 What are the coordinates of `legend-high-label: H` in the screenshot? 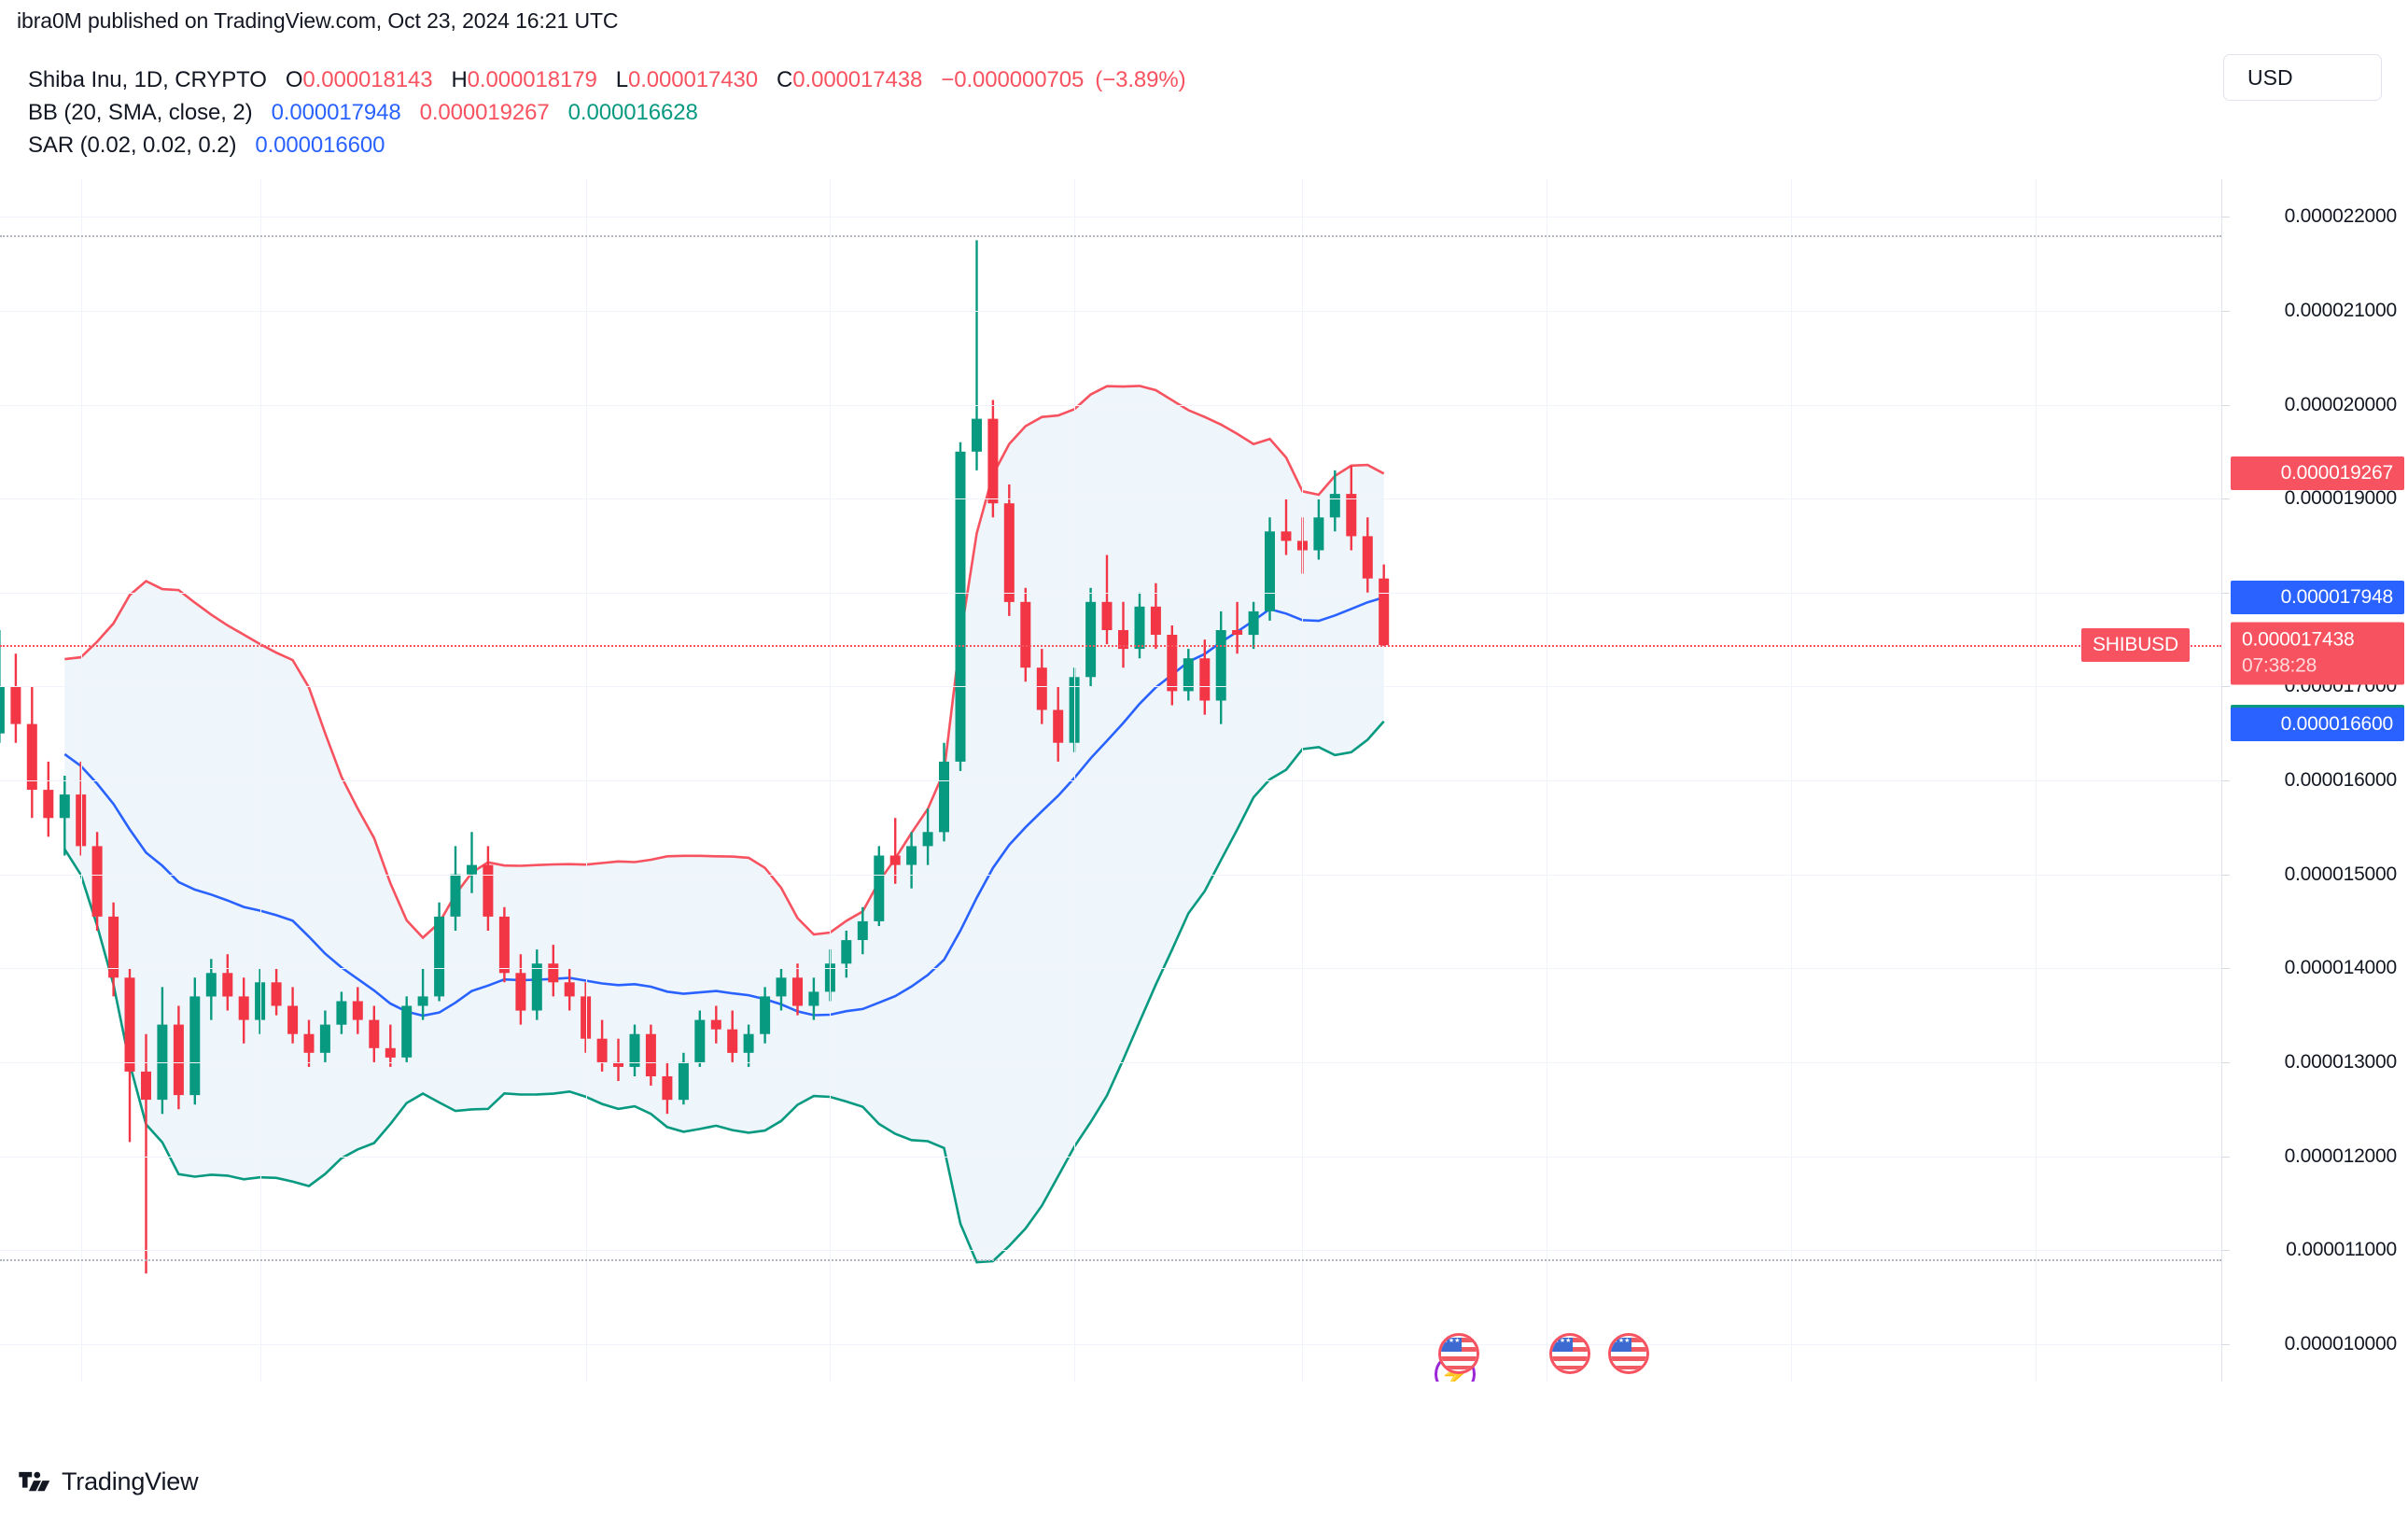 It's located at (459, 79).